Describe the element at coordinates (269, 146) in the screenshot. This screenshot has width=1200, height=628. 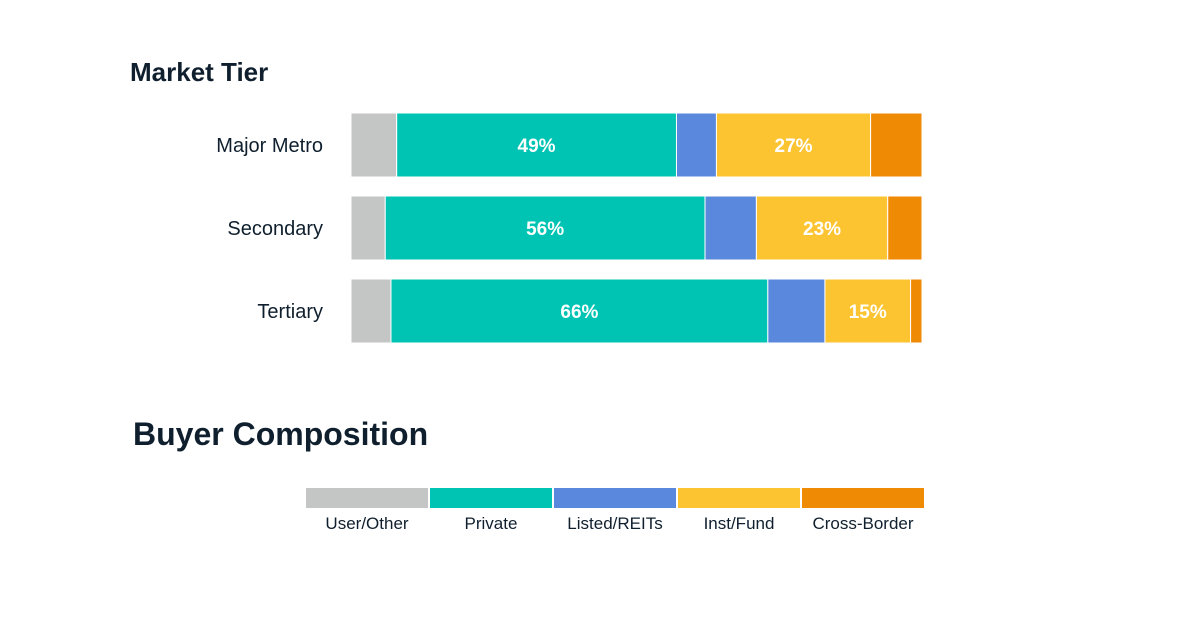
I see `category-label: Major Metro` at that location.